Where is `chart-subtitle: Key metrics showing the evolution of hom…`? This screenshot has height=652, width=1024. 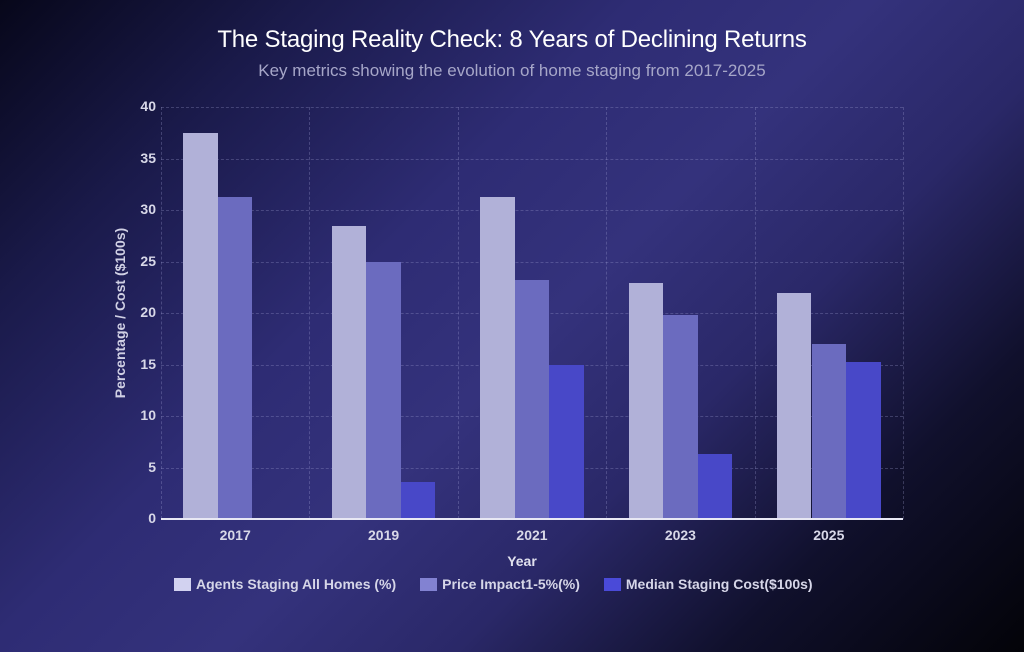
chart-subtitle: Key metrics showing the evolution of hom… is located at coordinates (512, 70).